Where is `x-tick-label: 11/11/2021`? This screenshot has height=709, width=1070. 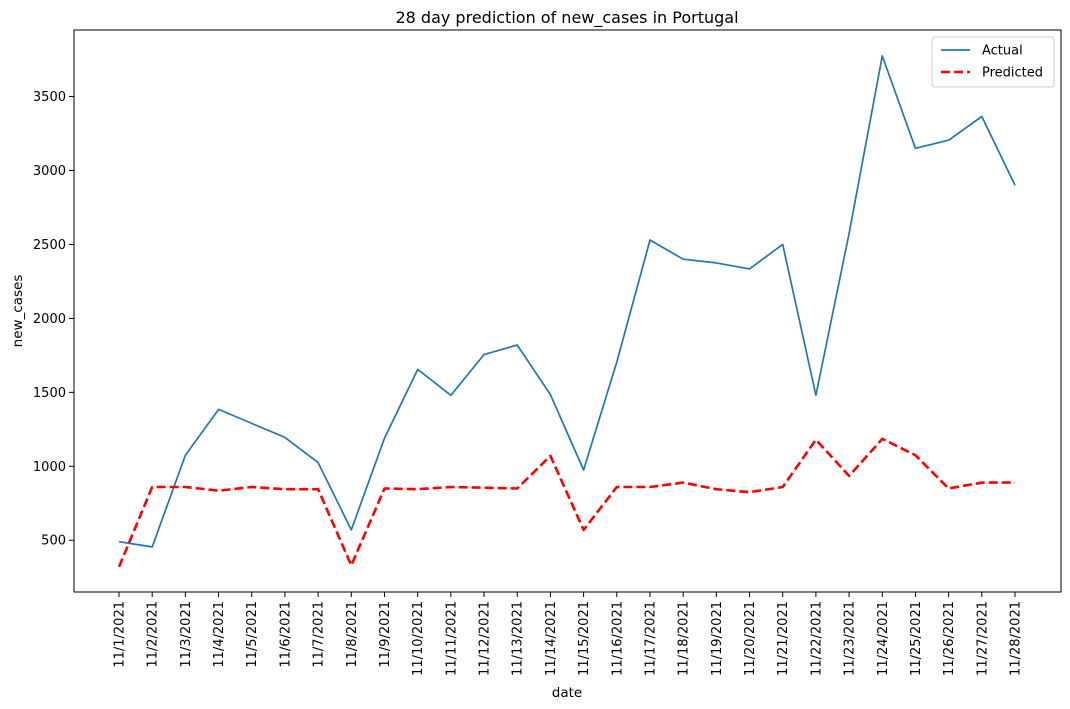
x-tick-label: 11/11/2021 is located at coordinates (451, 638).